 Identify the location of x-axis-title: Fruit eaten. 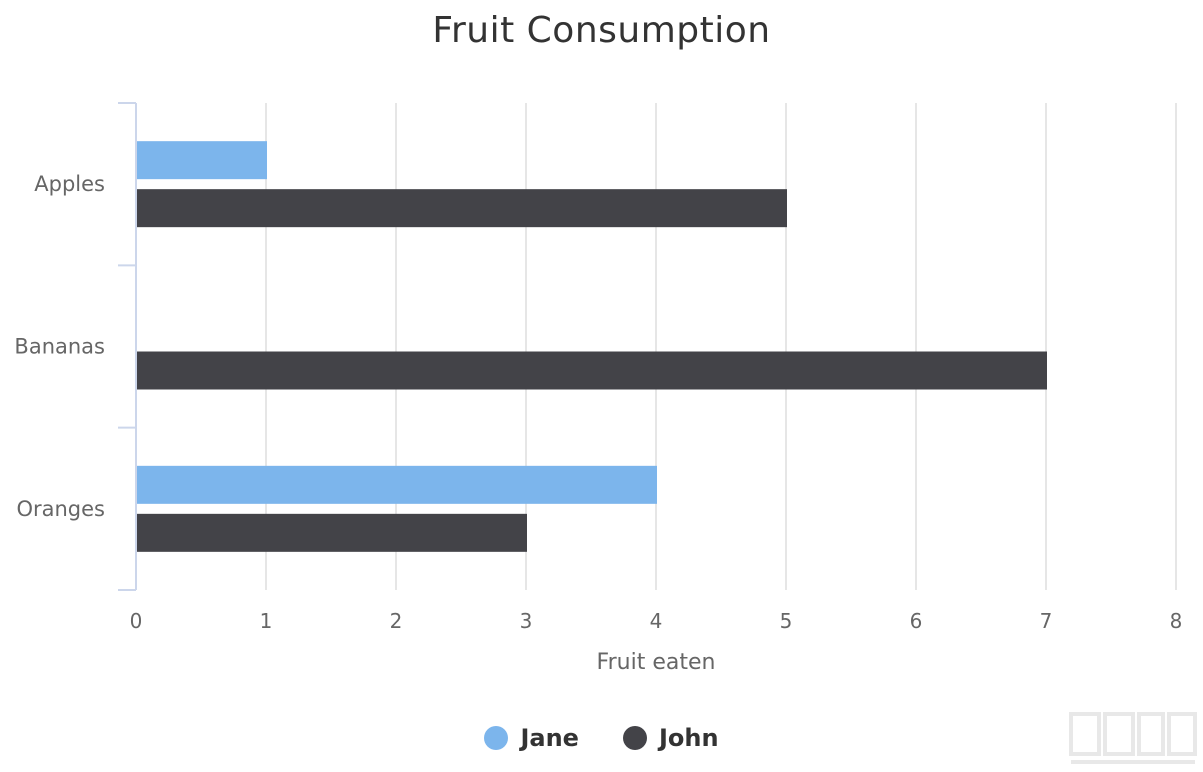
(656, 662).